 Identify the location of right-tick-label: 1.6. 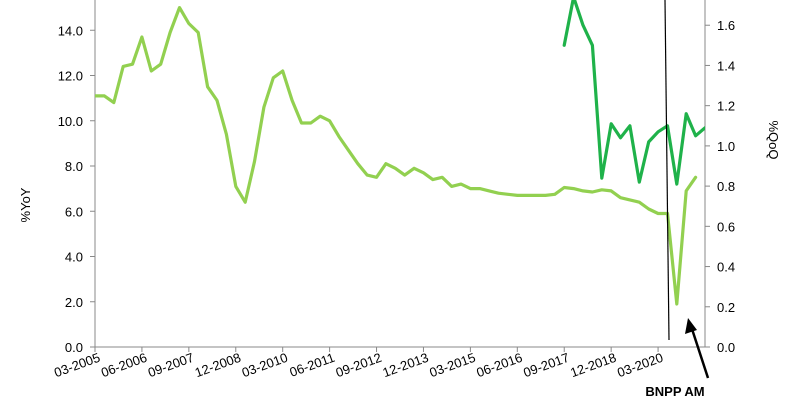
(726, 25).